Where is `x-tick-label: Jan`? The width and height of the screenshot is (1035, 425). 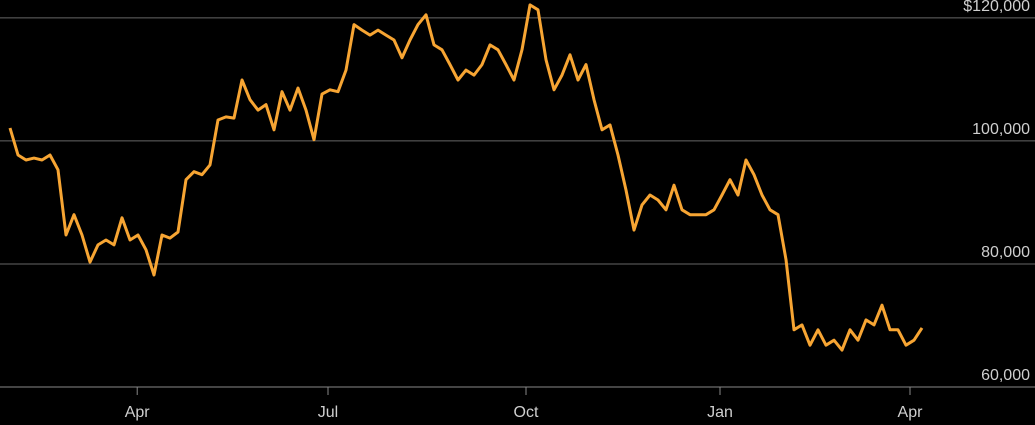
x-tick-label: Jan is located at coordinates (720, 412).